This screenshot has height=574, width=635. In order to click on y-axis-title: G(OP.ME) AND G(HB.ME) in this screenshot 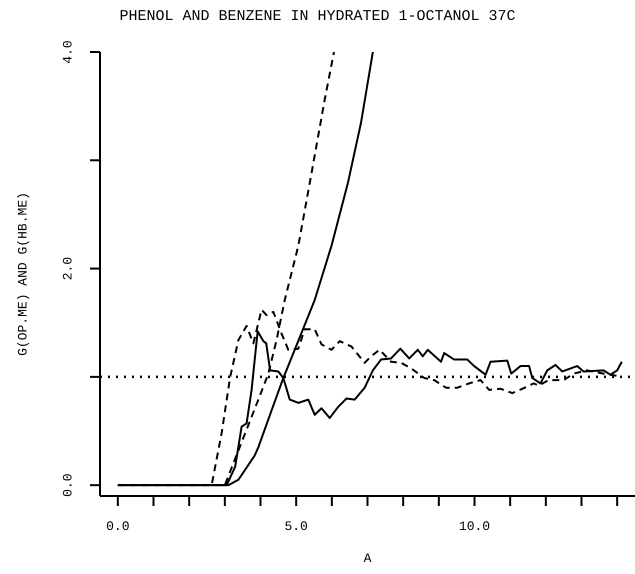, I will do `click(23, 274)`.